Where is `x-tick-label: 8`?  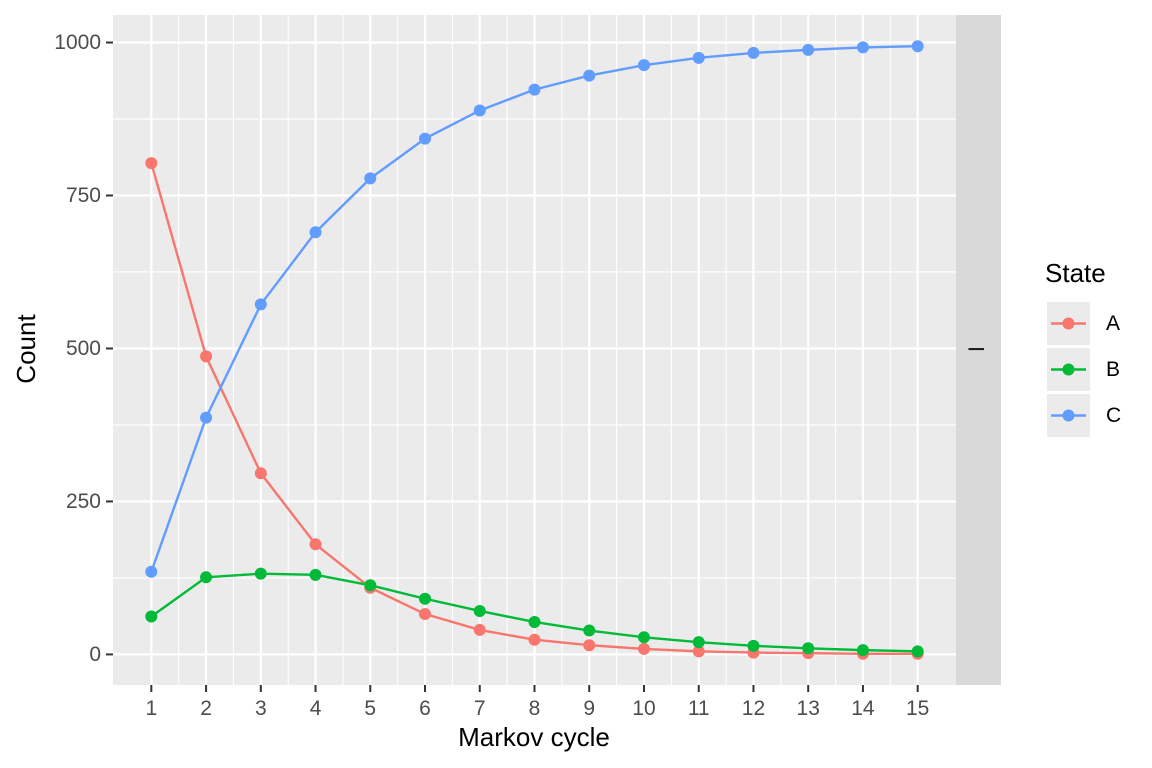
x-tick-label: 8 is located at coordinates (535, 708).